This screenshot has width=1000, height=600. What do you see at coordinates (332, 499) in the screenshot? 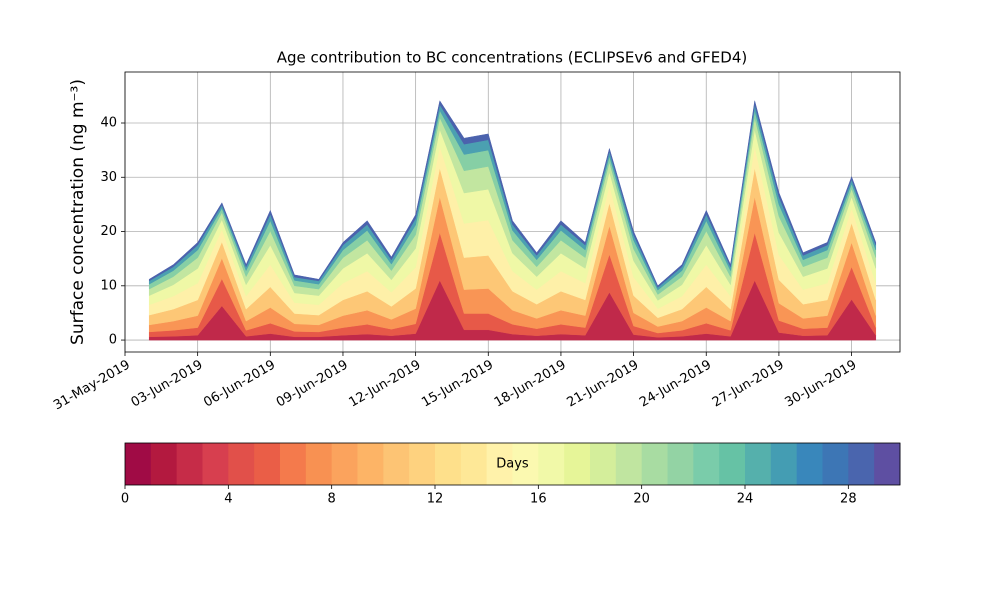
I see `colorbar-tick-label: 8` at bounding box center [332, 499].